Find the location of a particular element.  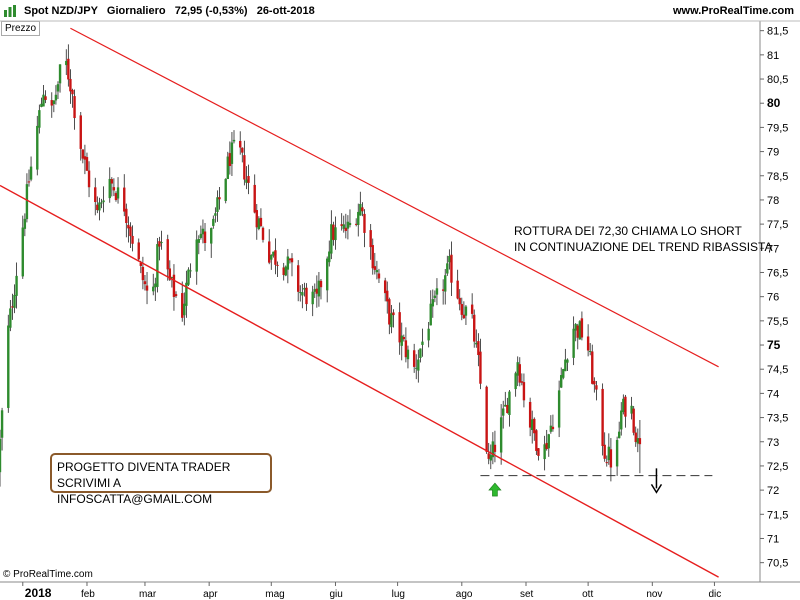

y-tick-label: 79,5 is located at coordinates (777, 128).